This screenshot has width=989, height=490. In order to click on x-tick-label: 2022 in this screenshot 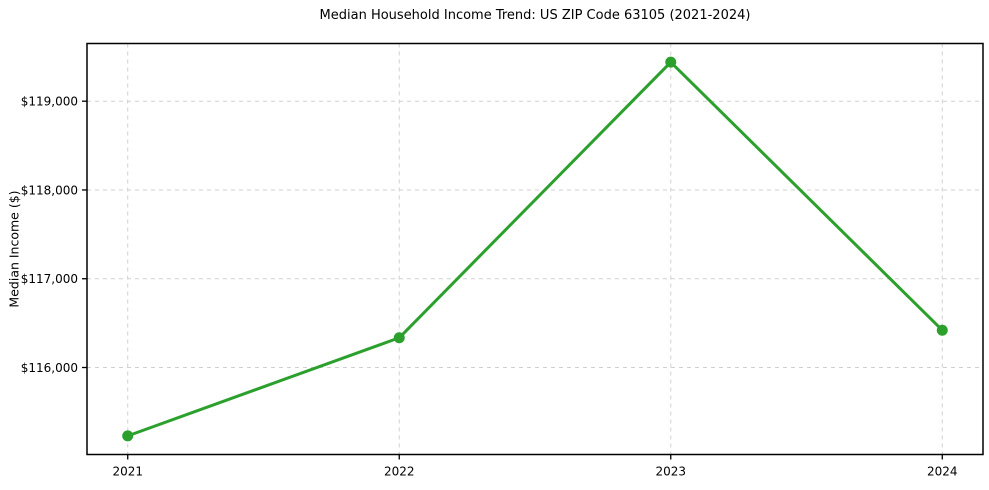, I will do `click(399, 472)`.